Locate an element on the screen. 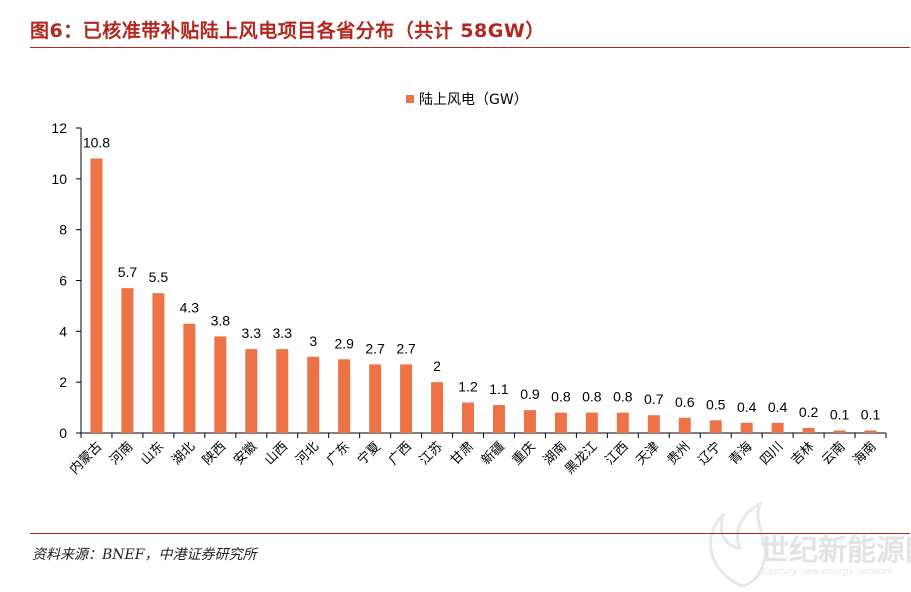 This screenshot has height=592, width=911. category-label: 新疆 is located at coordinates (493, 454).